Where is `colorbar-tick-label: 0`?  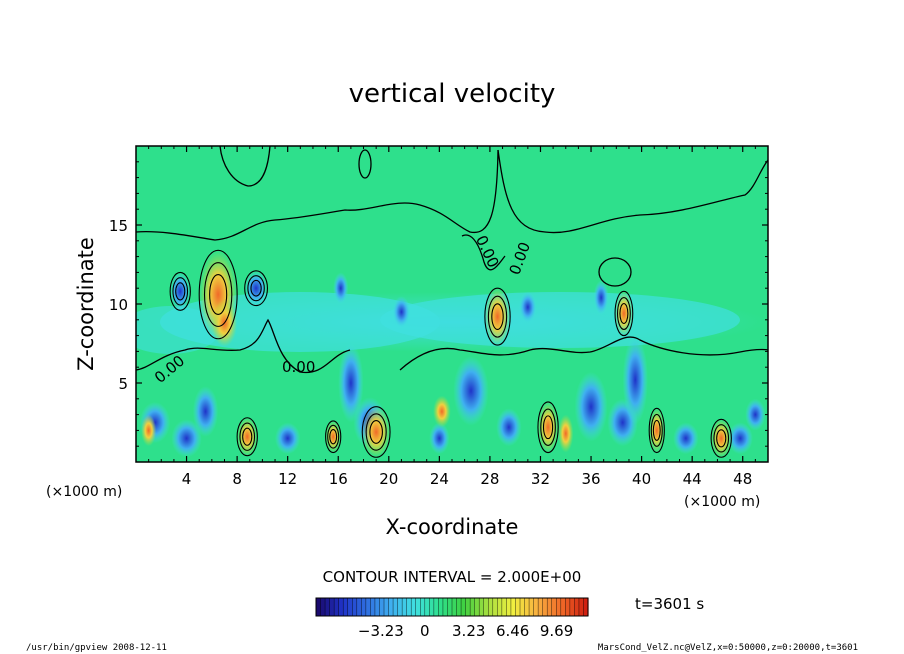 colorbar-tick-label: 0 is located at coordinates (425, 631).